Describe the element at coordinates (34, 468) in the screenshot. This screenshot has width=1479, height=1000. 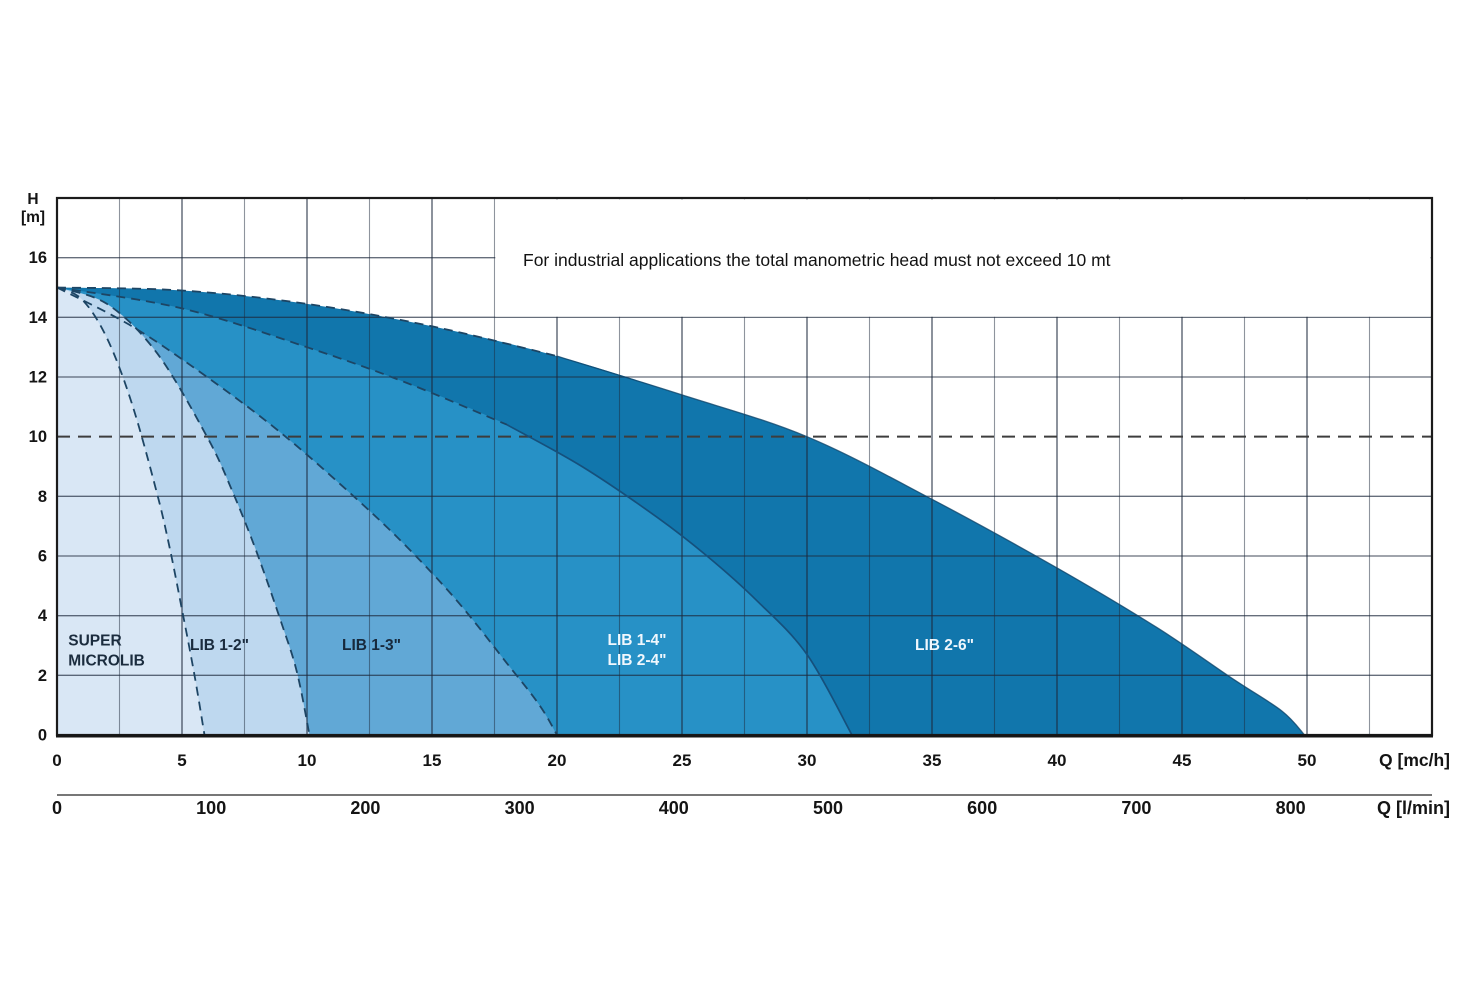
I see `y-axis: 16 14 12 10 8 6 4 2 0 H[m]` at that location.